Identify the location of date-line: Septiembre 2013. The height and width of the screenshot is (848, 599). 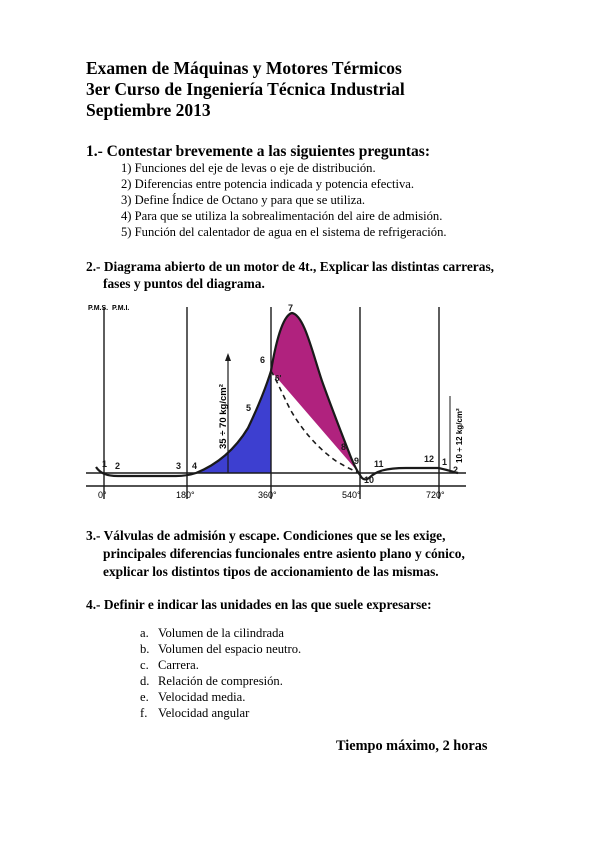
(148, 110).